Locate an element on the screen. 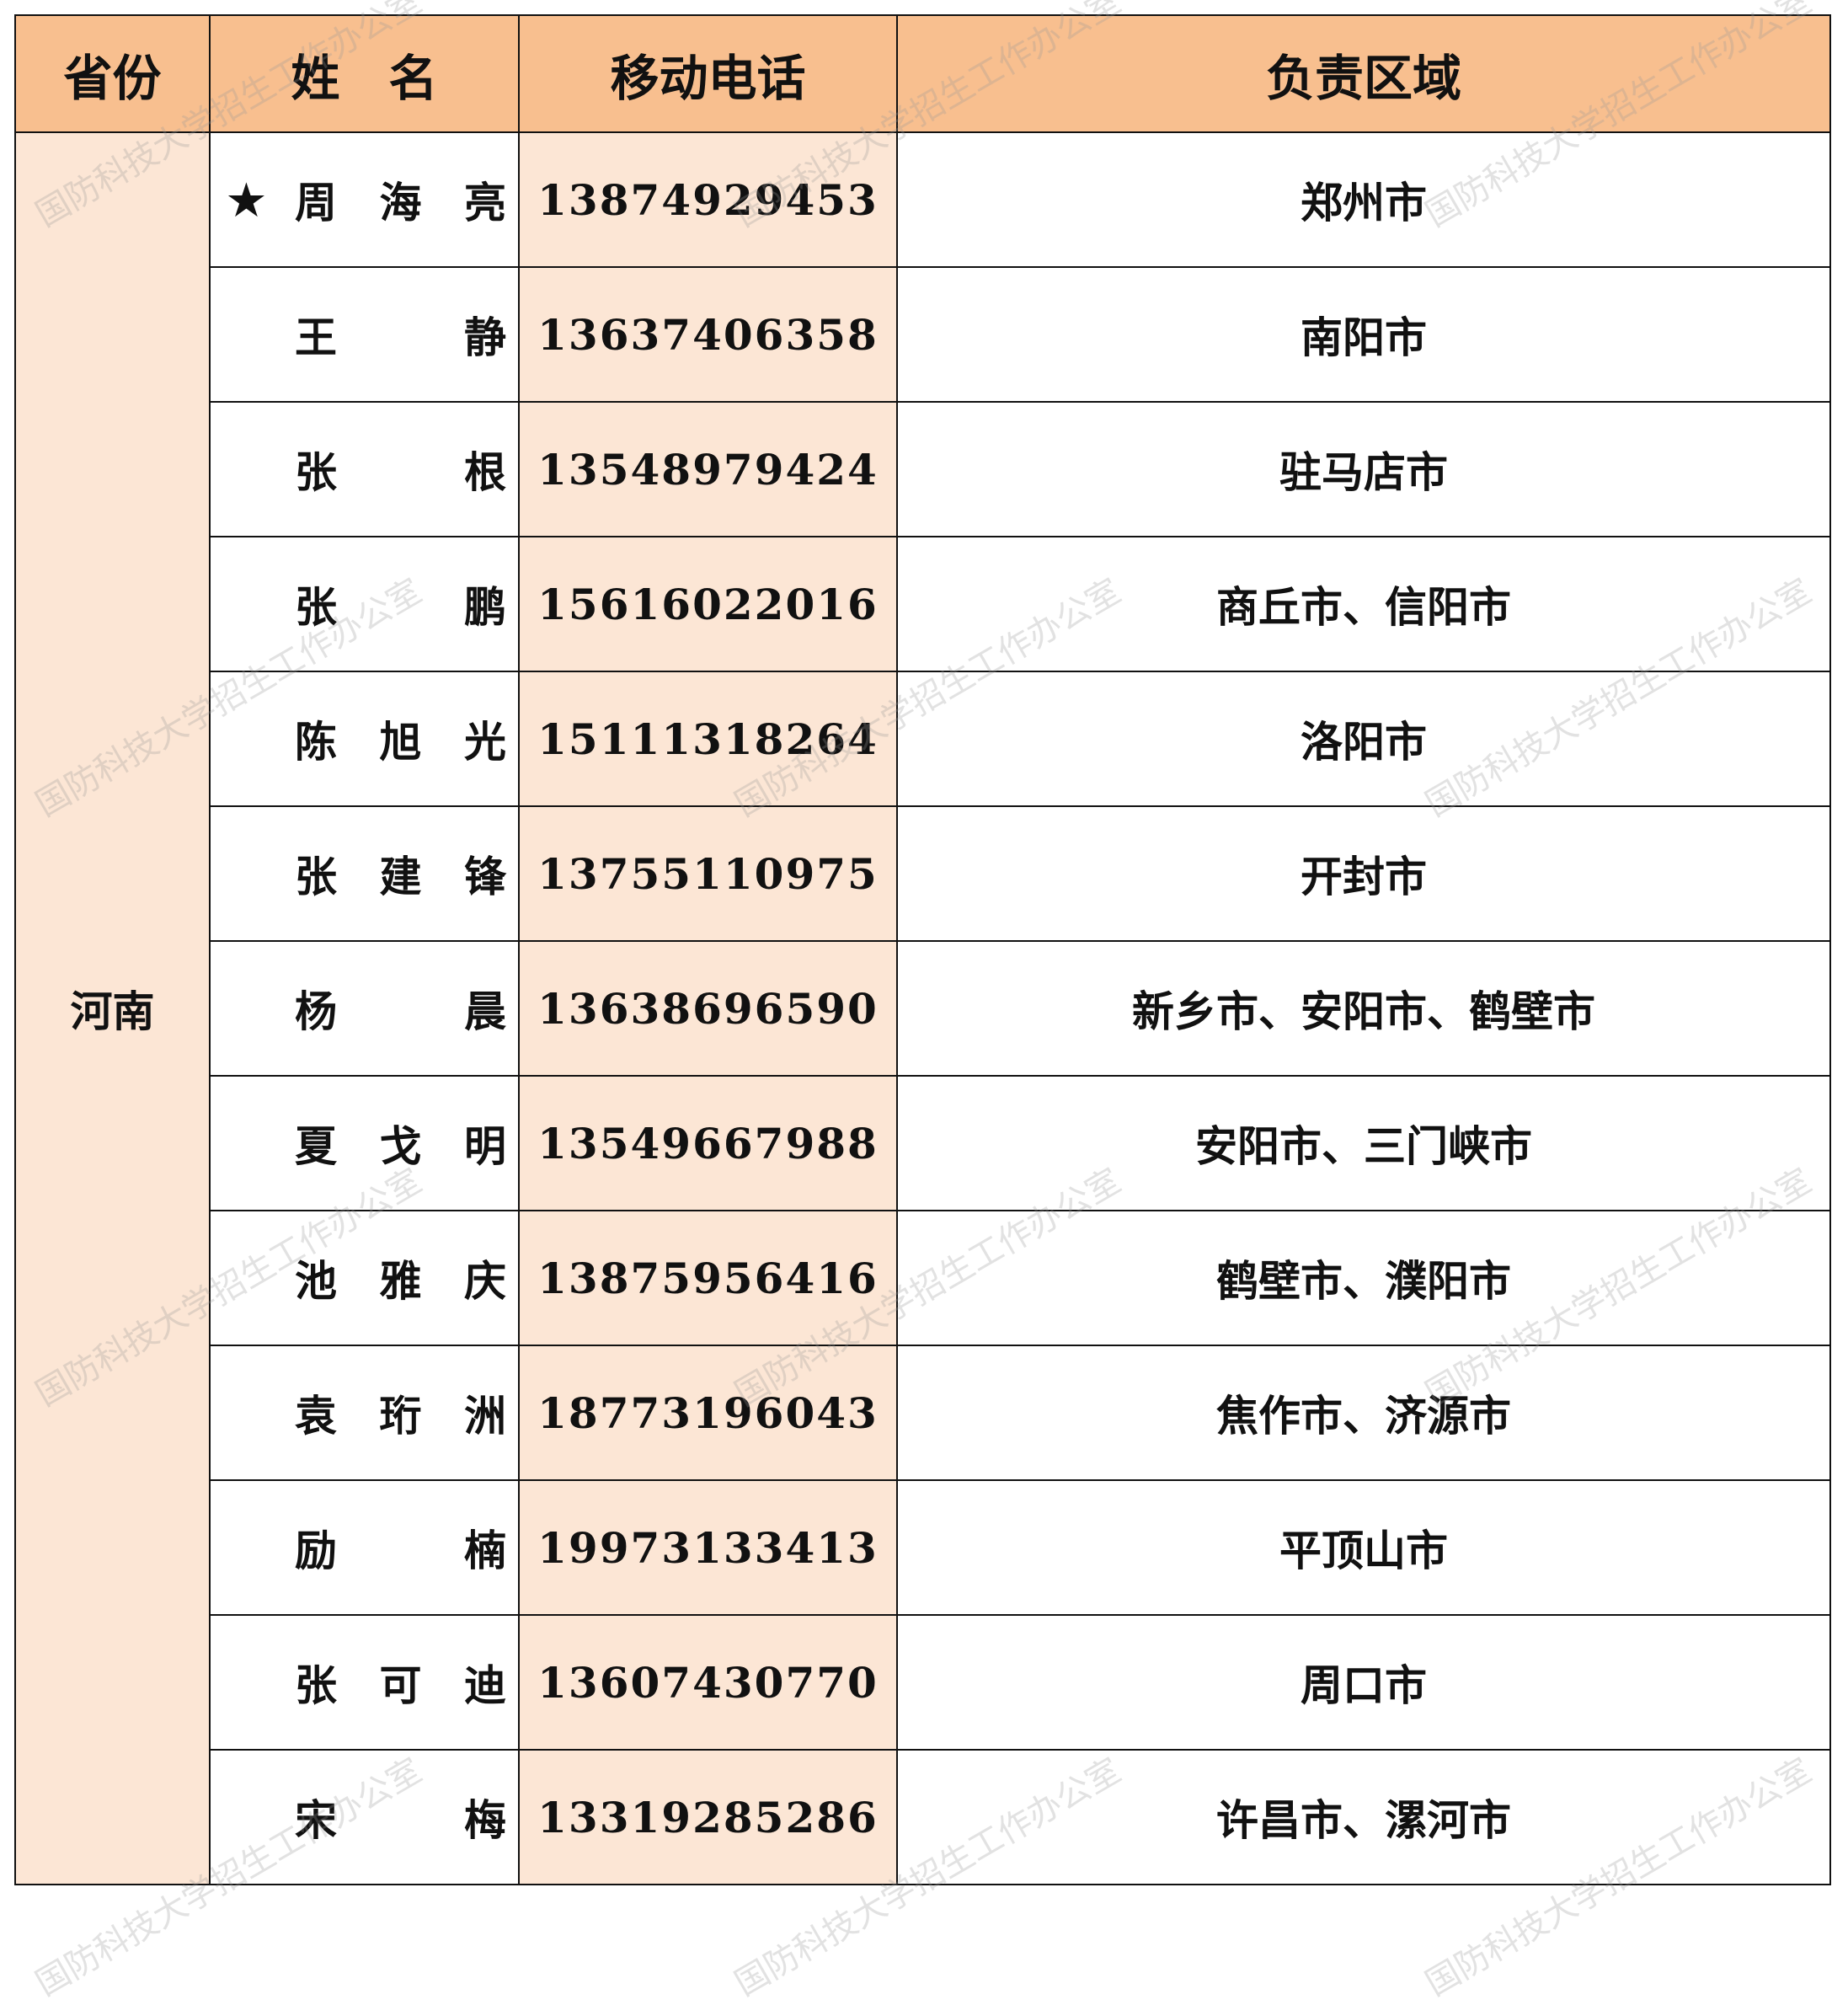 This screenshot has width=1848, height=2005. name-cell: 张根 is located at coordinates (364, 469).